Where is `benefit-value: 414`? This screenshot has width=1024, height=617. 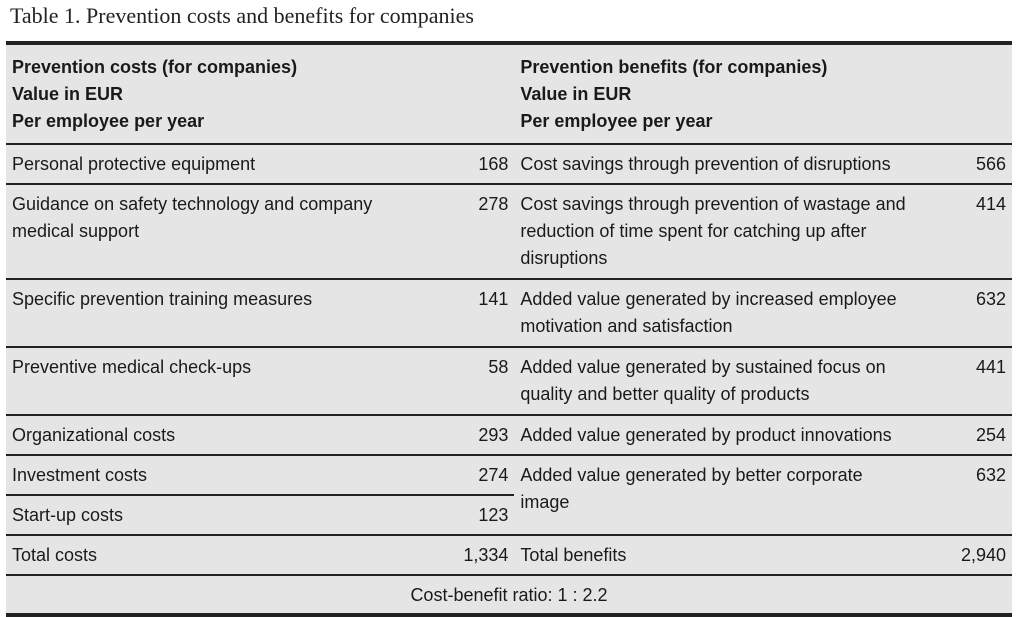
benefit-value: 414 is located at coordinates (981, 231).